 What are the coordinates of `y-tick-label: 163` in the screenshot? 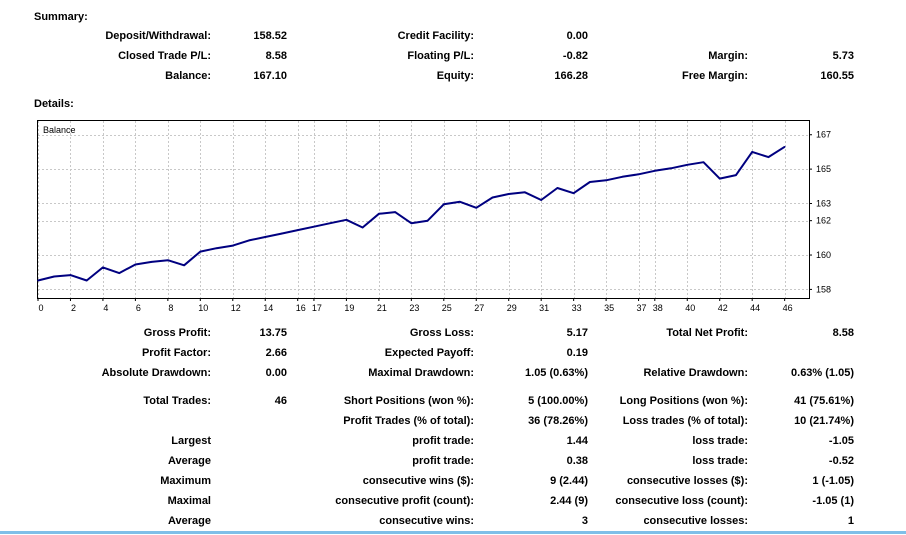 It's located at (823, 203).